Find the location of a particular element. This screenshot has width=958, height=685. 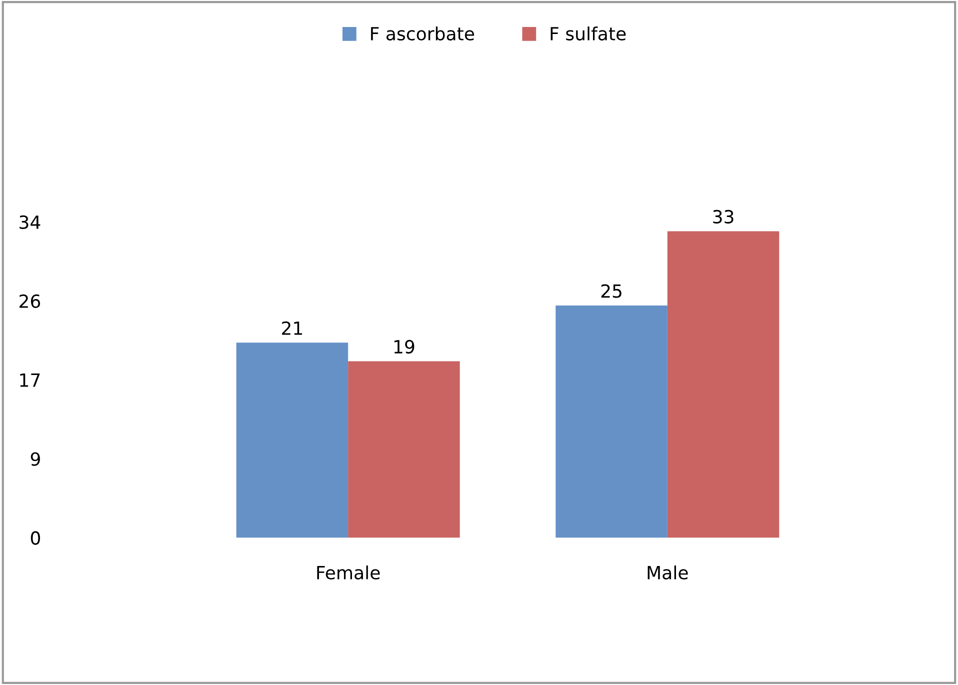

y-tick-label: 0 is located at coordinates (35, 538).